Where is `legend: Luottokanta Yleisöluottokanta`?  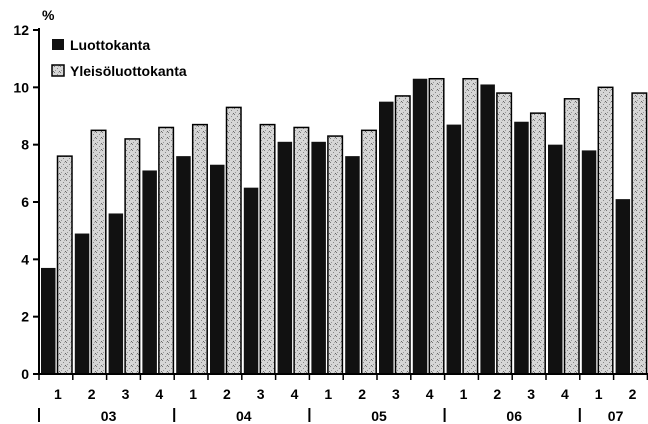
legend: Luottokanta Yleisöluottokanta is located at coordinates (119, 58).